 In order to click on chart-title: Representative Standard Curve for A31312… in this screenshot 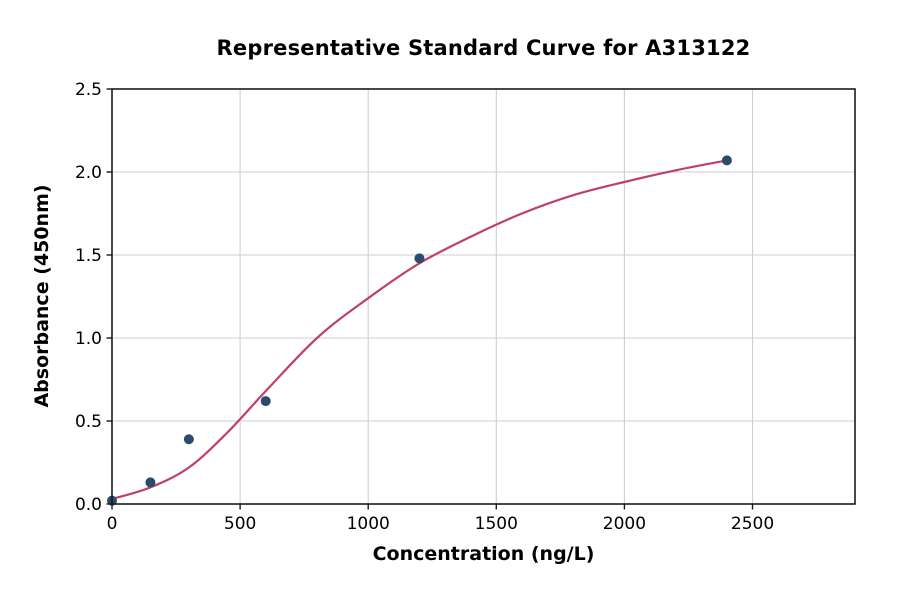, I will do `click(483, 48)`.